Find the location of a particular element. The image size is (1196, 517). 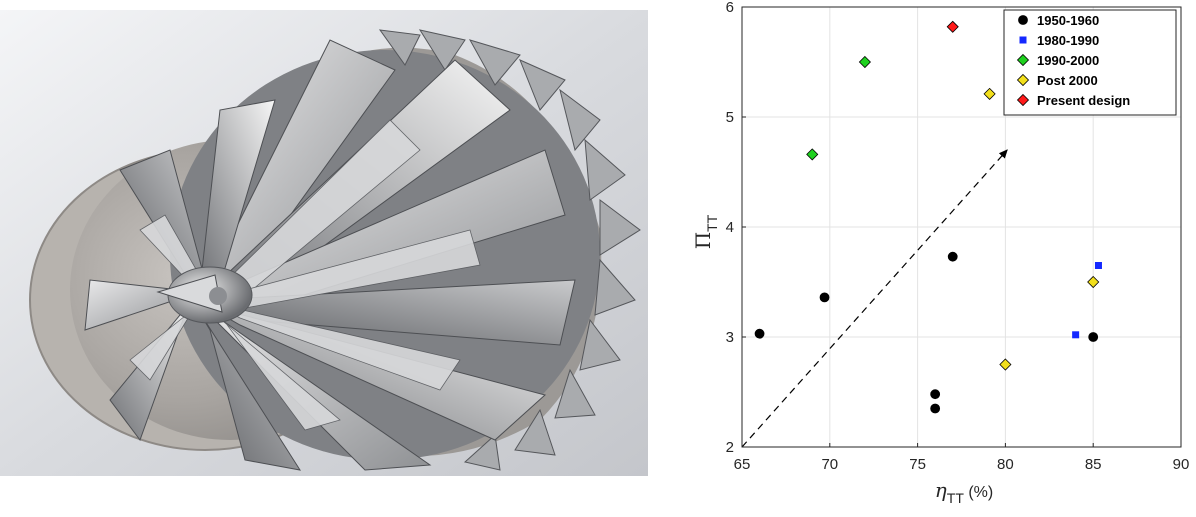

trend-arrow-line is located at coordinates (874, 298).